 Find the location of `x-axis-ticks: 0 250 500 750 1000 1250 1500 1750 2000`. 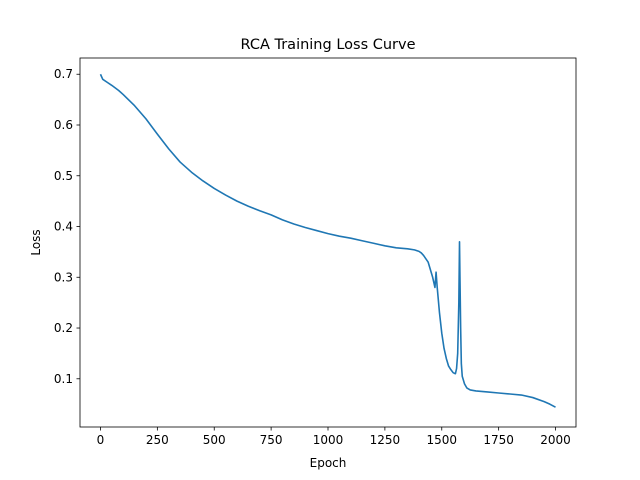

x-axis-ticks: 0 250 500 750 1000 1250 1500 1750 2000 is located at coordinates (334, 437).